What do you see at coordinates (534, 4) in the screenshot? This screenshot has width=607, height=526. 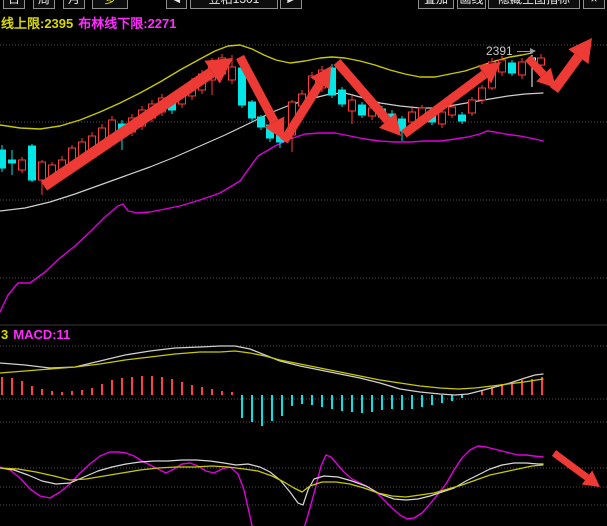 I see `hide-indicators-button: 隐藏主图指标` at bounding box center [534, 4].